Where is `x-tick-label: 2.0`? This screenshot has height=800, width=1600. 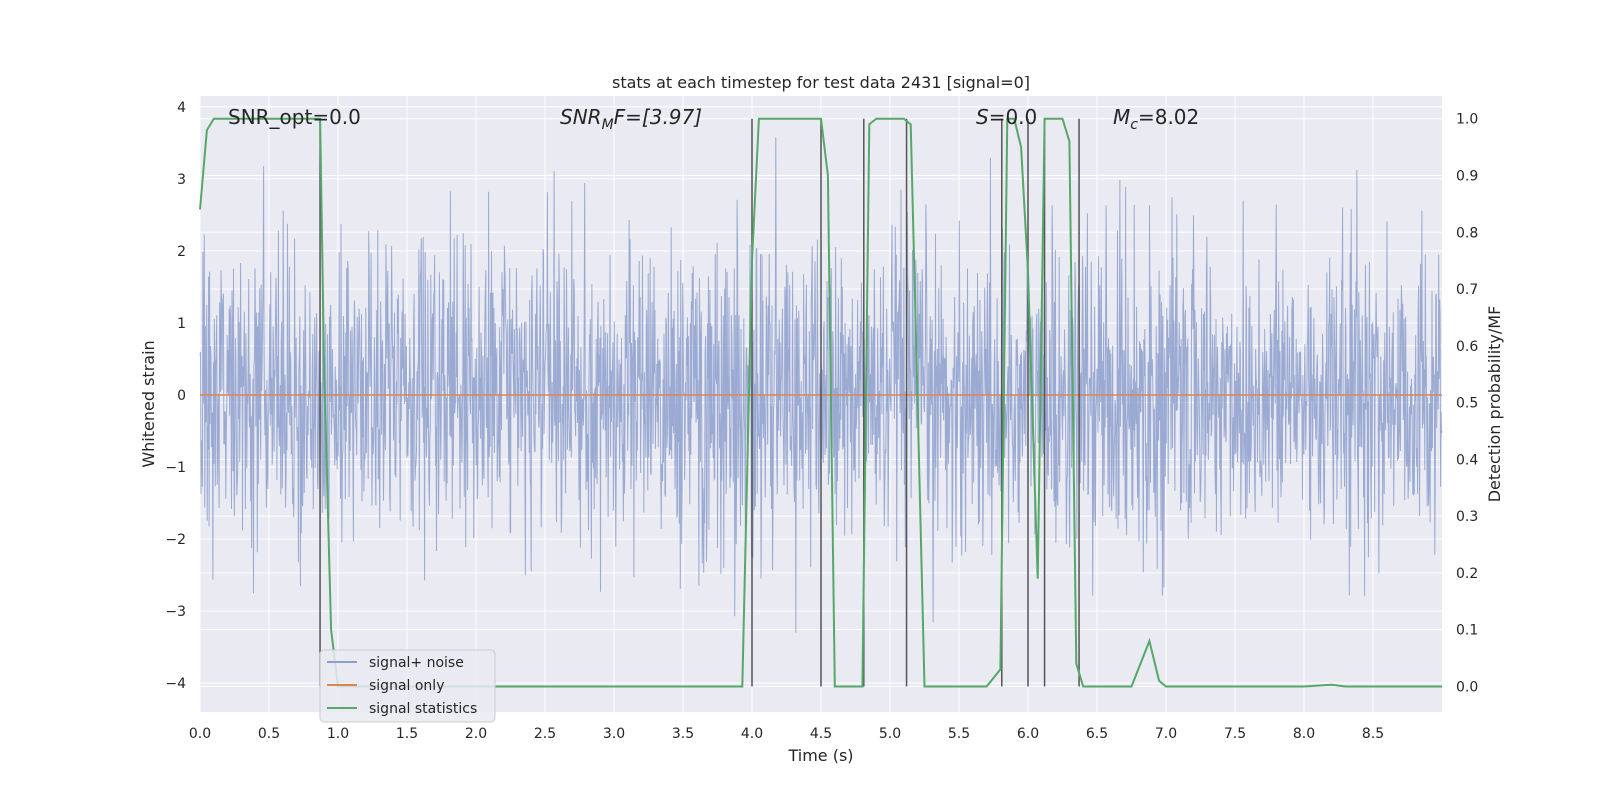
x-tick-label: 2.0 is located at coordinates (476, 734).